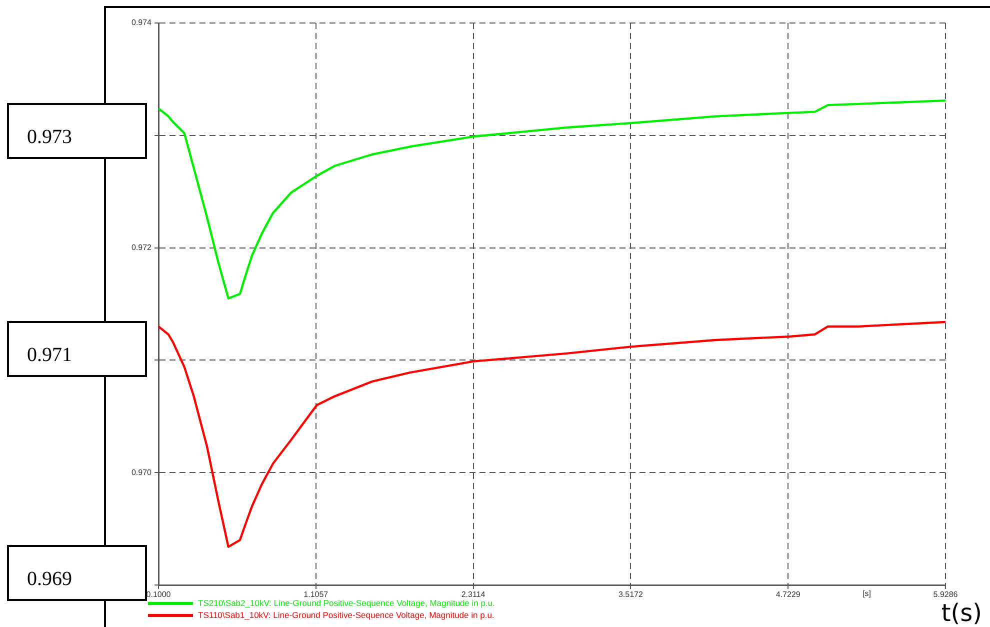 The width and height of the screenshot is (990, 627). I want to click on x-tick-label: 3.5172, so click(631, 595).